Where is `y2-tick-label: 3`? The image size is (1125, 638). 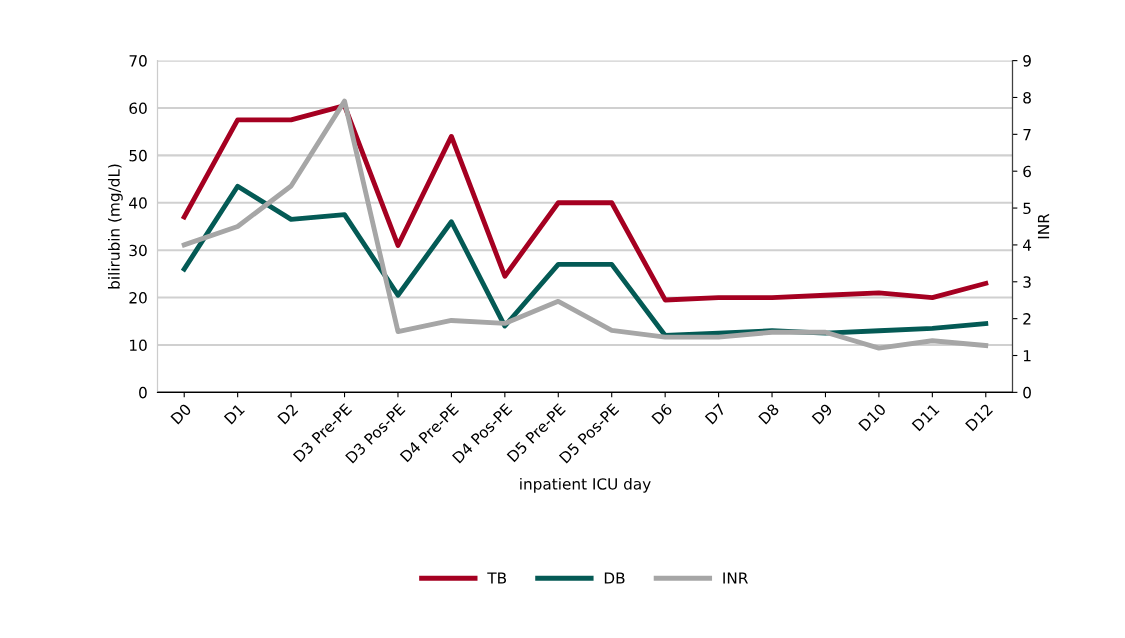 y2-tick-label: 3 is located at coordinates (1027, 282).